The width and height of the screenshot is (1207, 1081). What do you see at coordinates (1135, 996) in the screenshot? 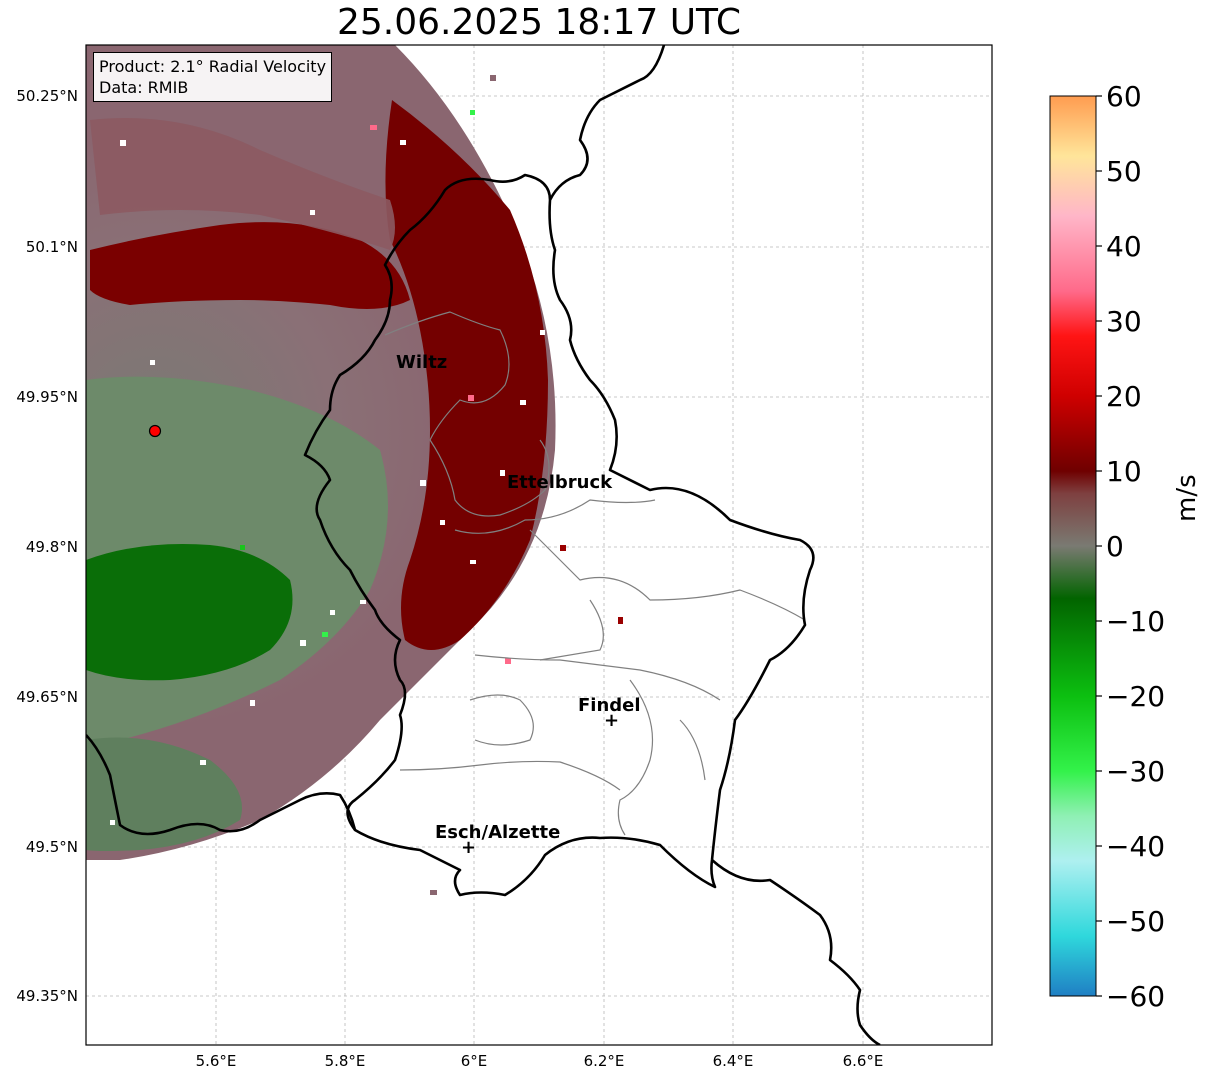
I see `colorbar-tick-label: −60` at bounding box center [1135, 996].